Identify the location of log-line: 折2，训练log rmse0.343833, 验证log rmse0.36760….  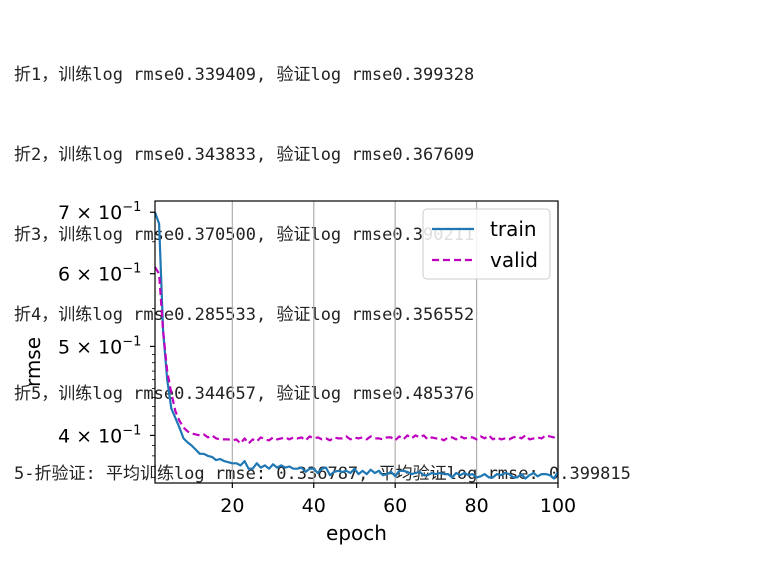
(244, 154).